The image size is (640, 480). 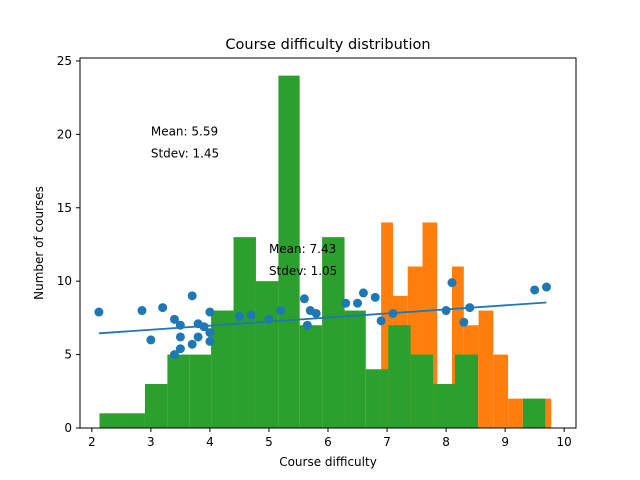 I want to click on y-axis-ticks: 0 5 10 15 20 25, so click(x=68, y=244).